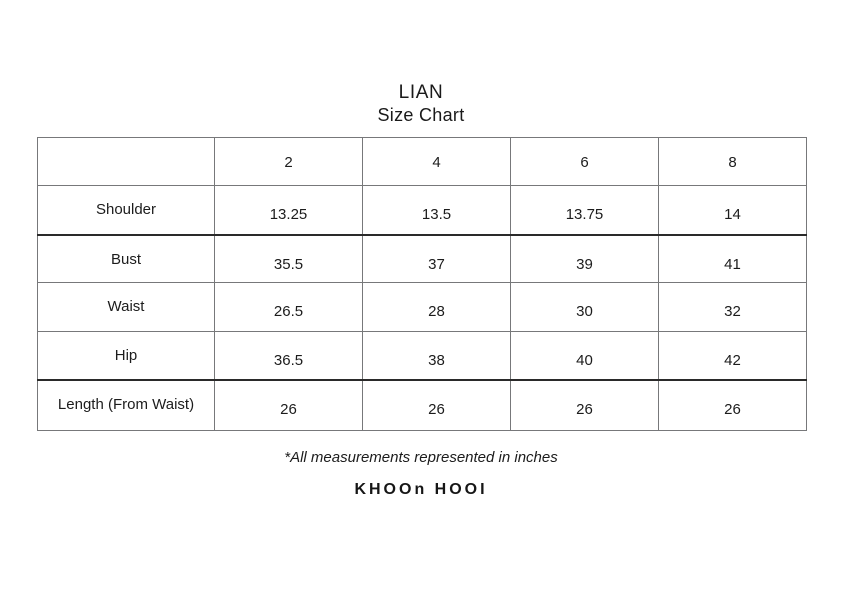 The image size is (842, 596). I want to click on row-label: Length (From Waist), so click(126, 405).